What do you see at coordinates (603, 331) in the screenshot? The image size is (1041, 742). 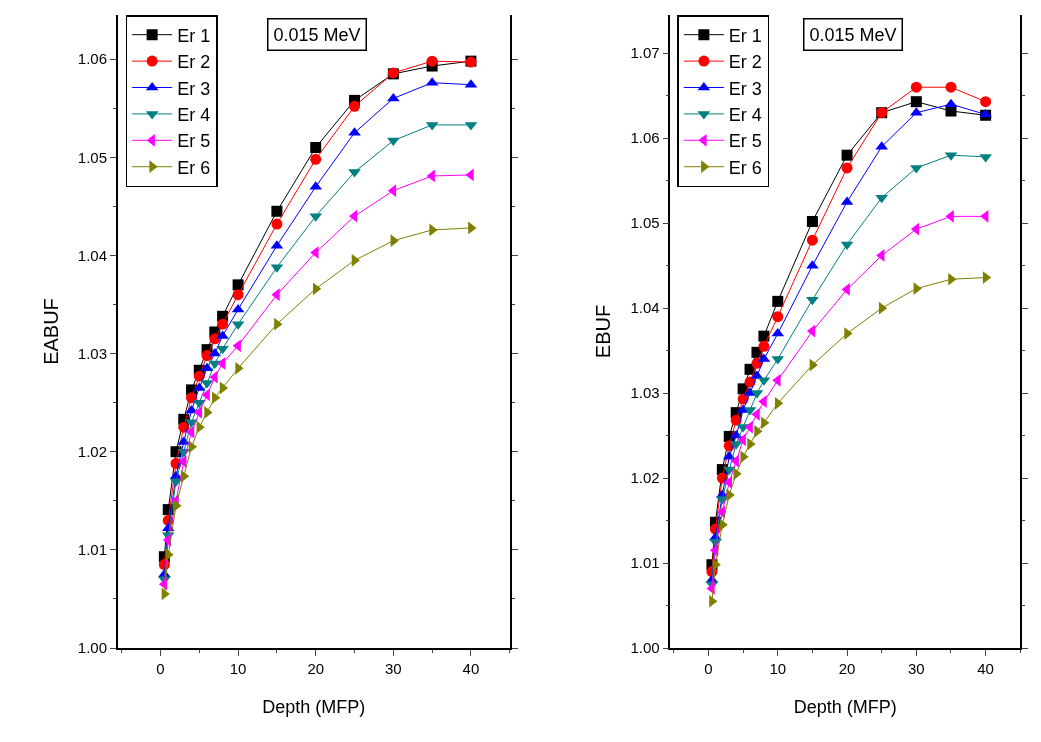 I see `y-axis-title: EBUF` at bounding box center [603, 331].